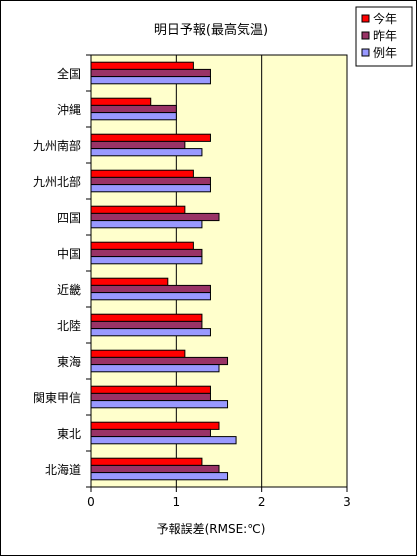 The image size is (417, 556). Describe the element at coordinates (146, 461) in the screenshot. I see `bar-今年-北海道` at that location.